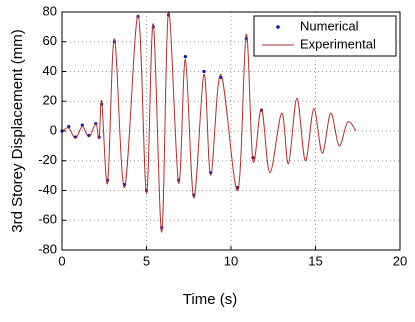 This screenshot has height=322, width=415. Describe the element at coordinates (50, 70) in the screenshot. I see `y-tick-label: 40` at that location.